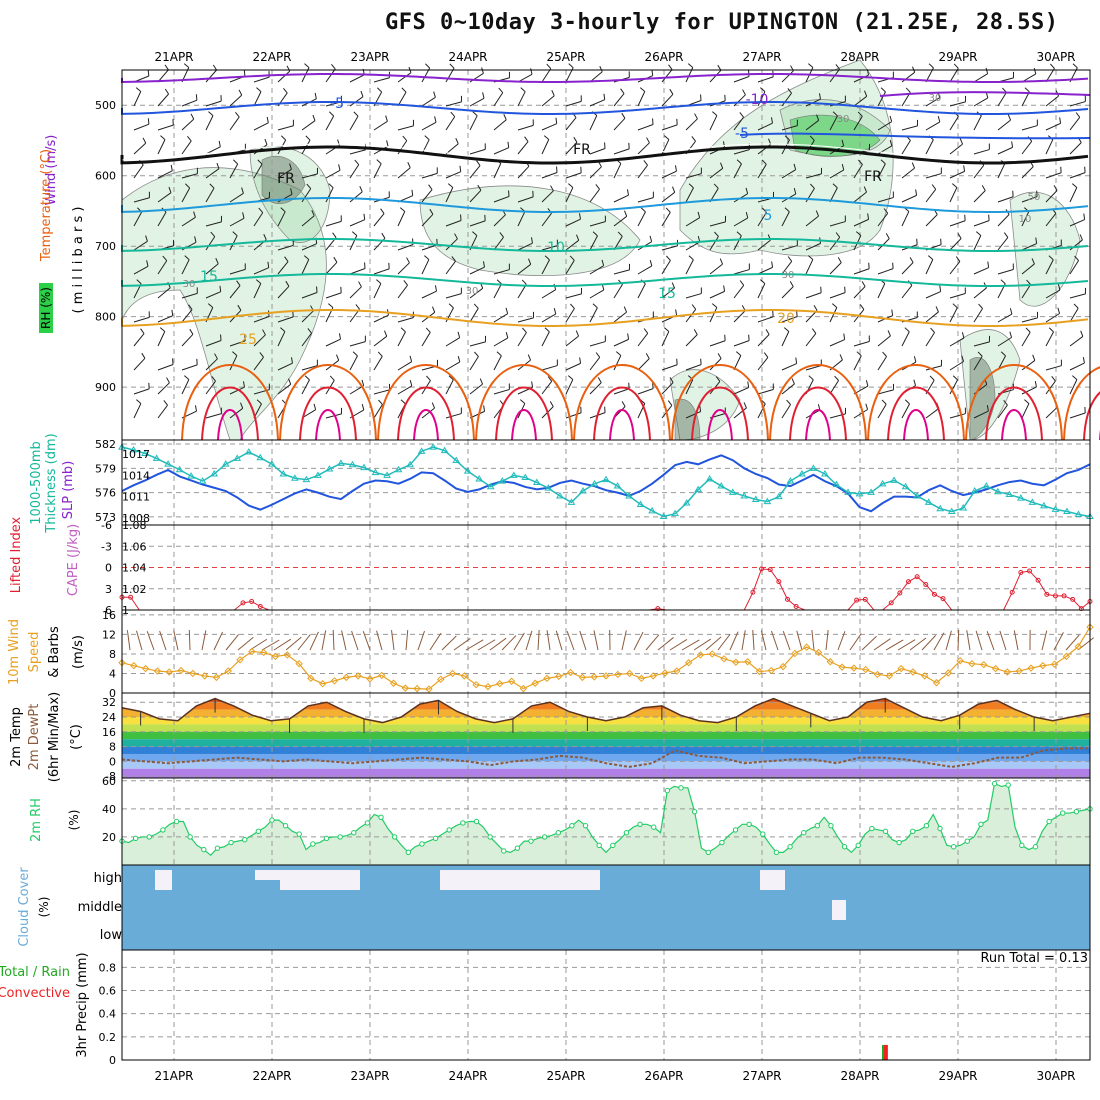  I want to click on pressure-tick: 500, so click(105, 105).